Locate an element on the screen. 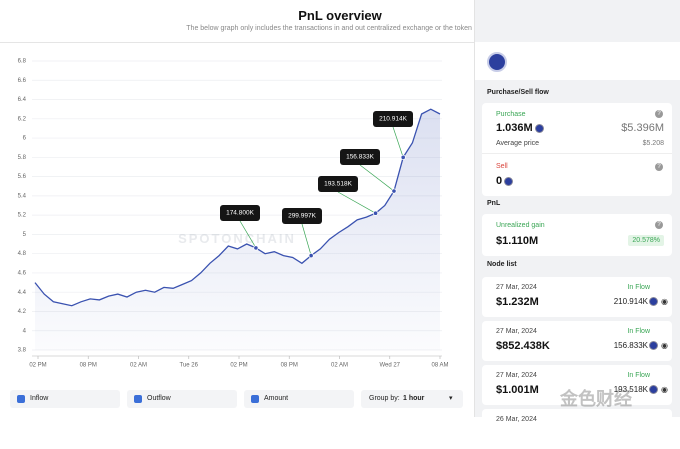  y-tick-label: 6.8 is located at coordinates (22, 62).